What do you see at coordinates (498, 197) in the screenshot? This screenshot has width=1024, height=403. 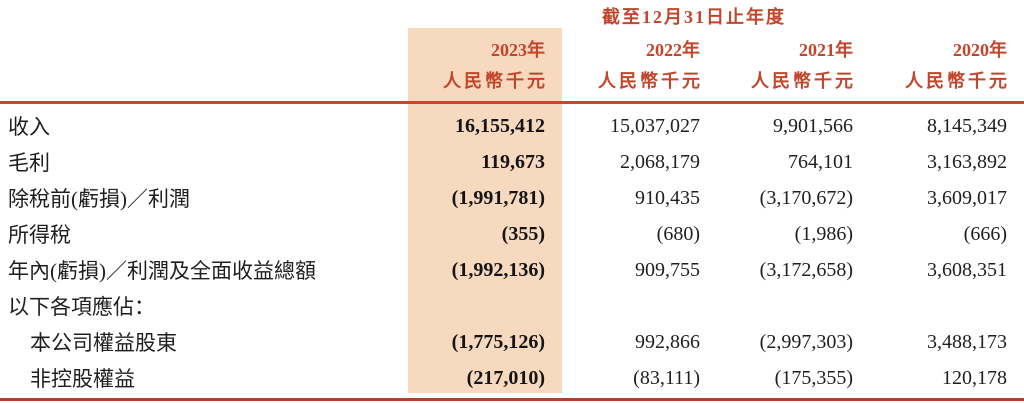 I see `value-cell: (1,991,781)` at bounding box center [498, 197].